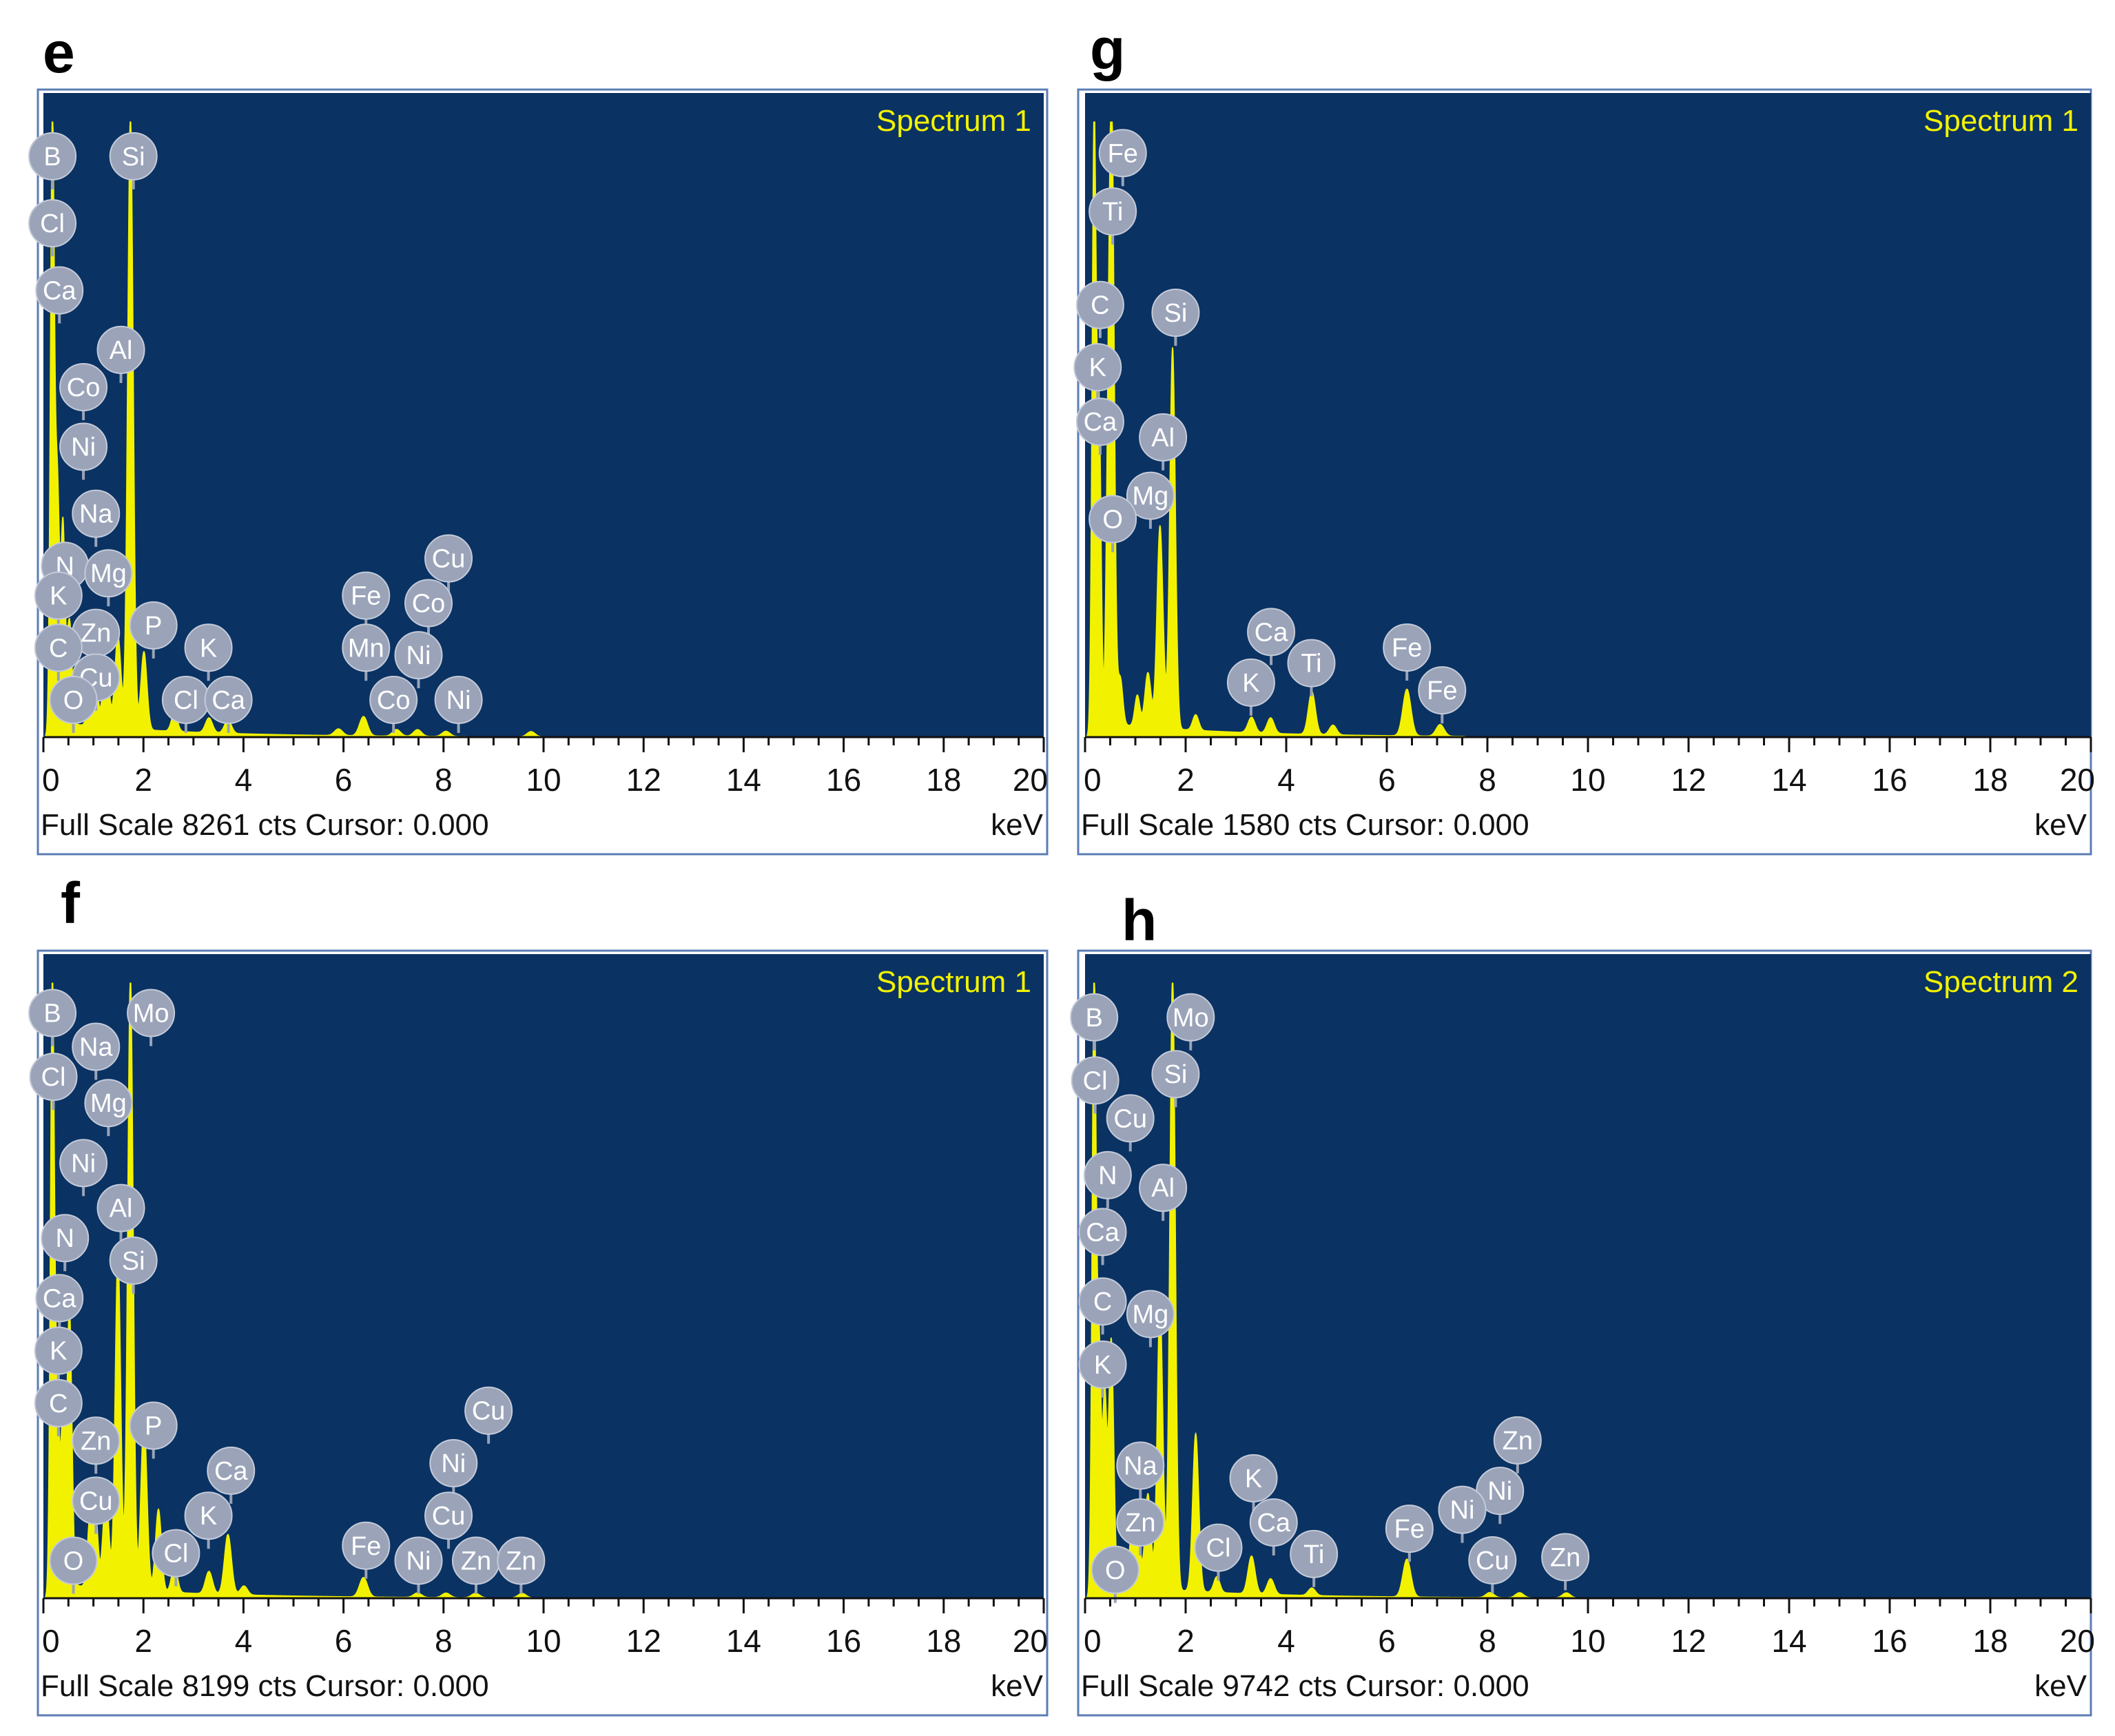 The image size is (2115, 1736). I want to click on x-tick-label: 10, so click(543, 1641).